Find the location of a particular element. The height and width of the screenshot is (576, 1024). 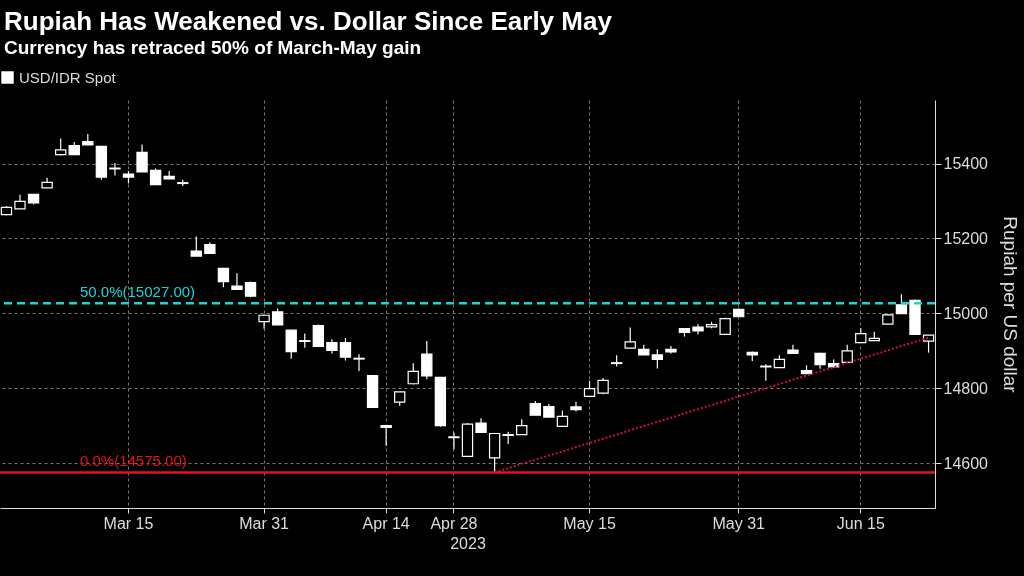

x-tick-label: Mar 31 is located at coordinates (264, 523).